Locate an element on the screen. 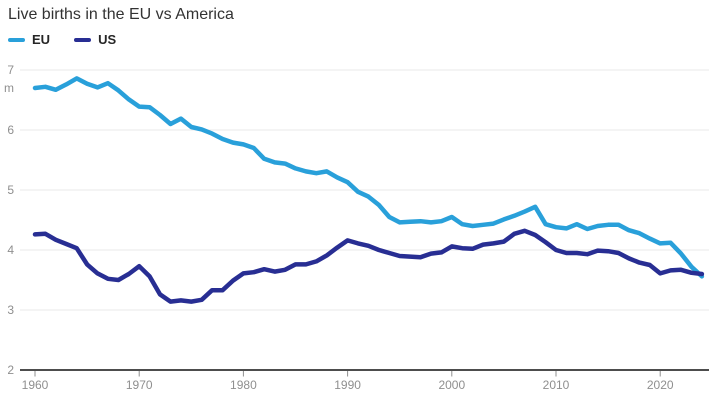 This screenshot has height=400, width=711. x-tick-label: 1970 is located at coordinates (139, 385).